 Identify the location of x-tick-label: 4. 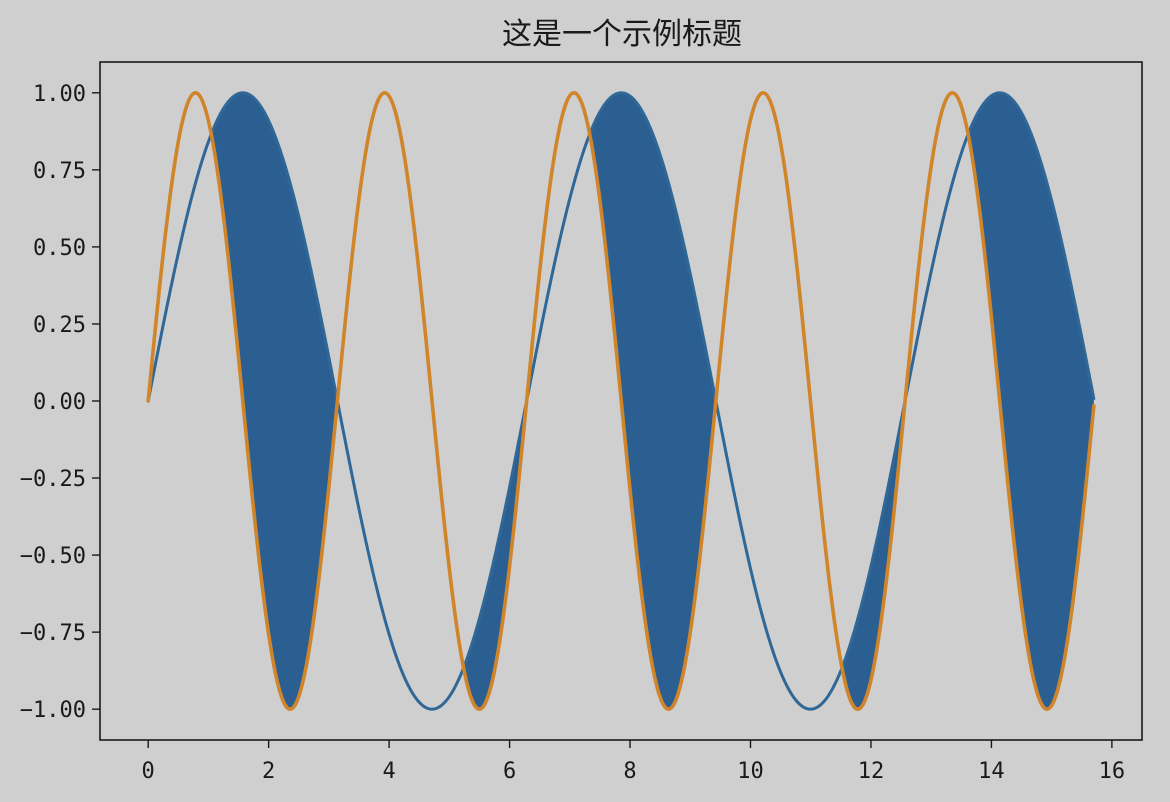
(388, 771).